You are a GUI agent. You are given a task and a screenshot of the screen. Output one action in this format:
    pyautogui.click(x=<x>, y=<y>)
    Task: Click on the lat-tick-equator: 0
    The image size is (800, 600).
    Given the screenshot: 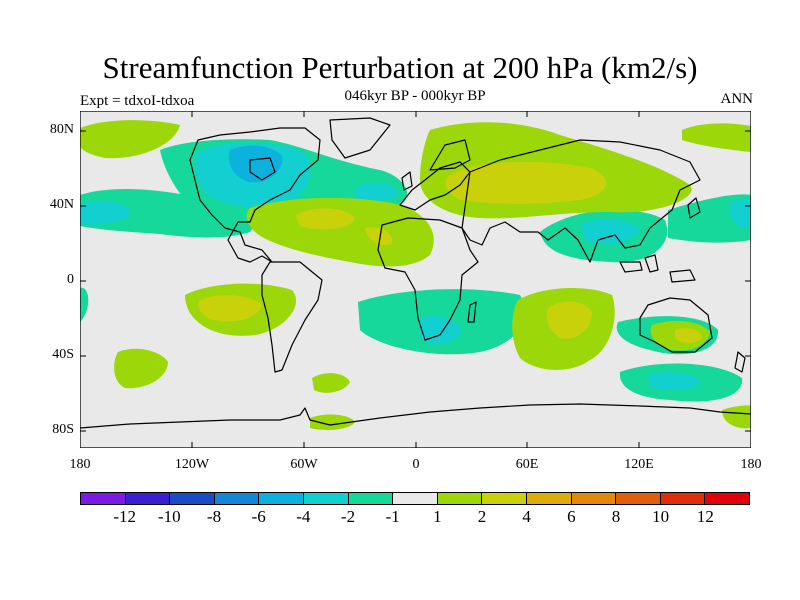 What is the action you would take?
    pyautogui.click(x=70, y=279)
    